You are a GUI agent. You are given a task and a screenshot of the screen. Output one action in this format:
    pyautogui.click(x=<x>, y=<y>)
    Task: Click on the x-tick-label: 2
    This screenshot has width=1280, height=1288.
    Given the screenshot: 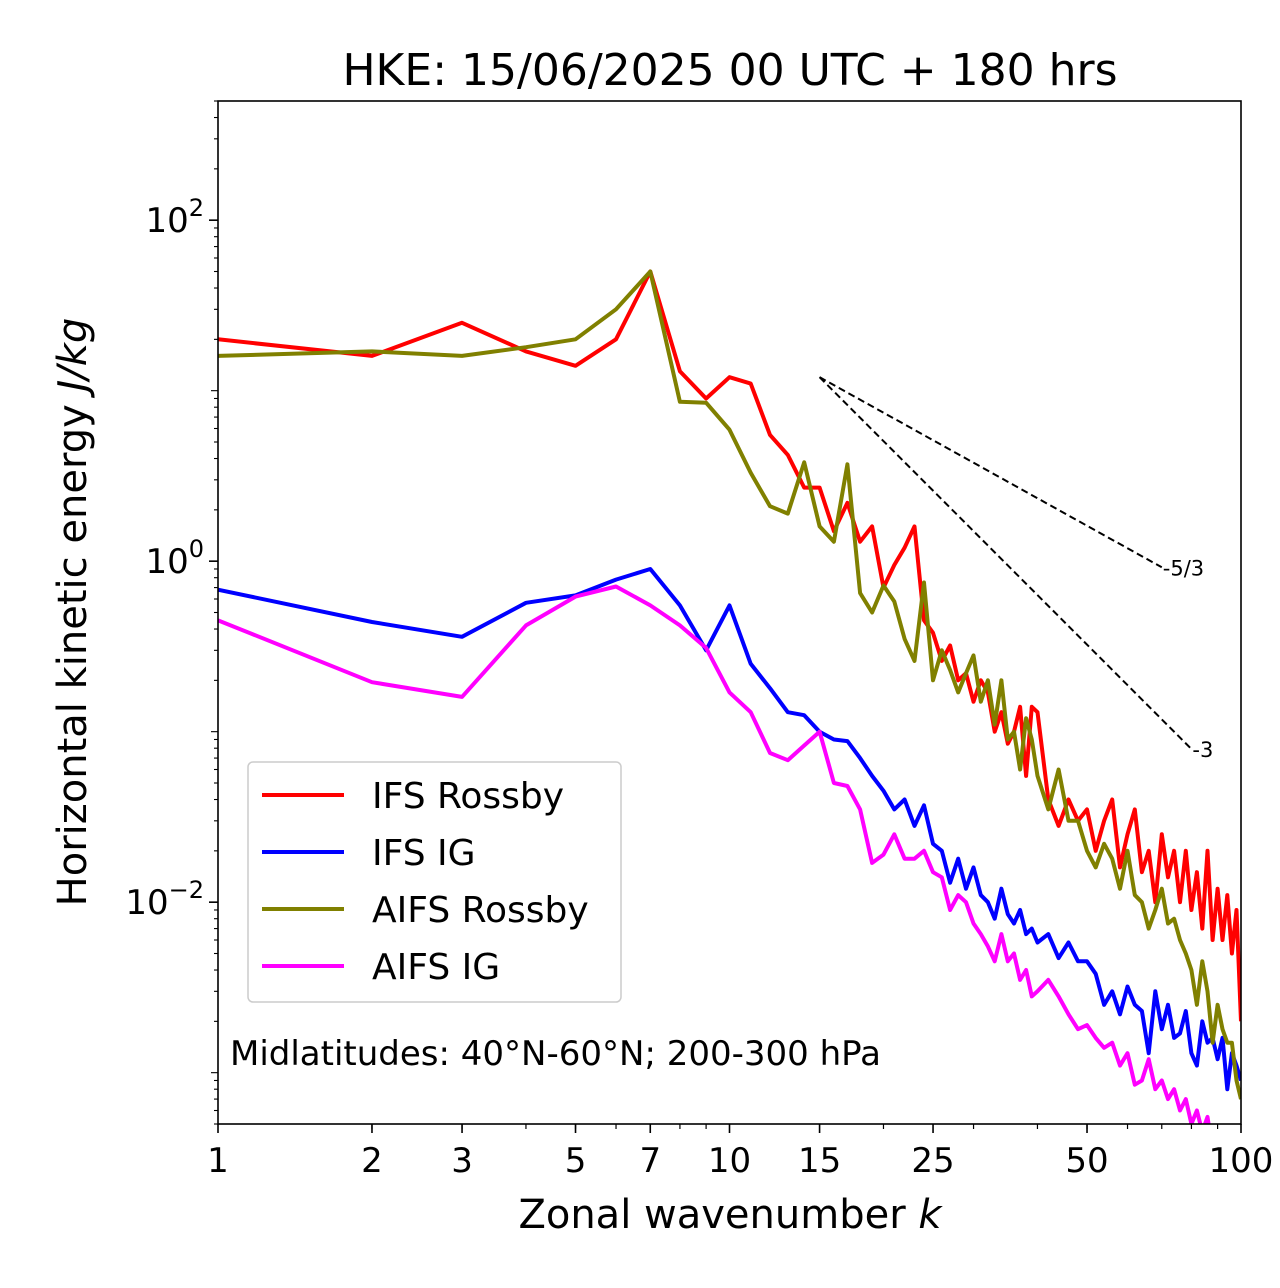 What is the action you would take?
    pyautogui.click(x=372, y=1161)
    